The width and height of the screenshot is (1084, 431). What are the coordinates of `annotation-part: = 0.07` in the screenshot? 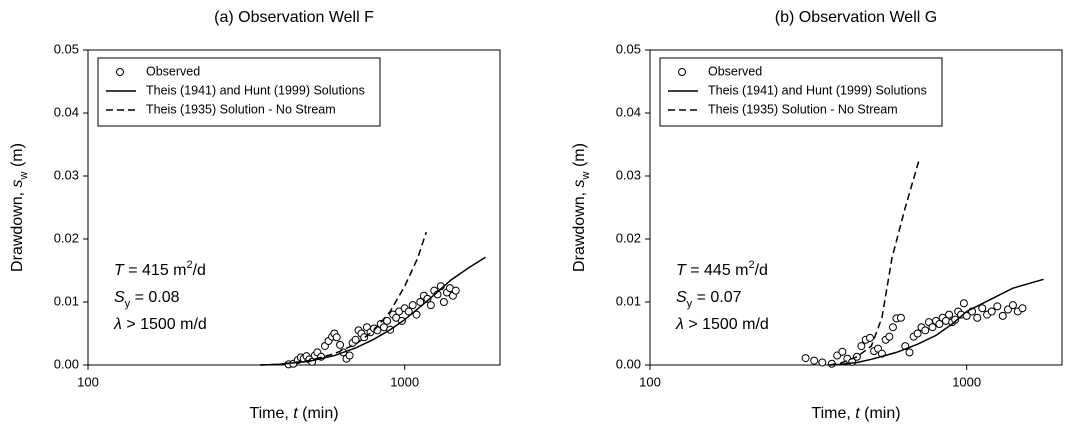 It's located at (716, 297).